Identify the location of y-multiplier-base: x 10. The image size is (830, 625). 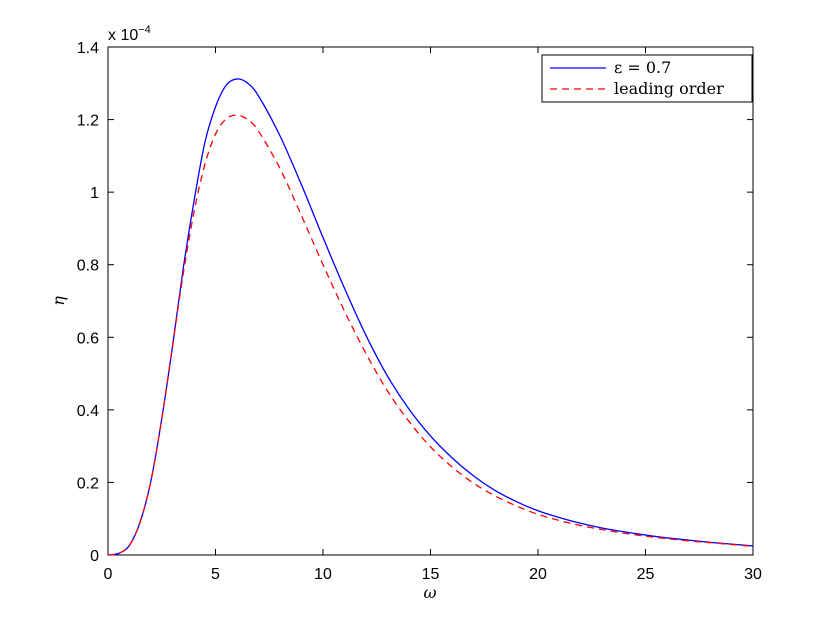
(123, 35).